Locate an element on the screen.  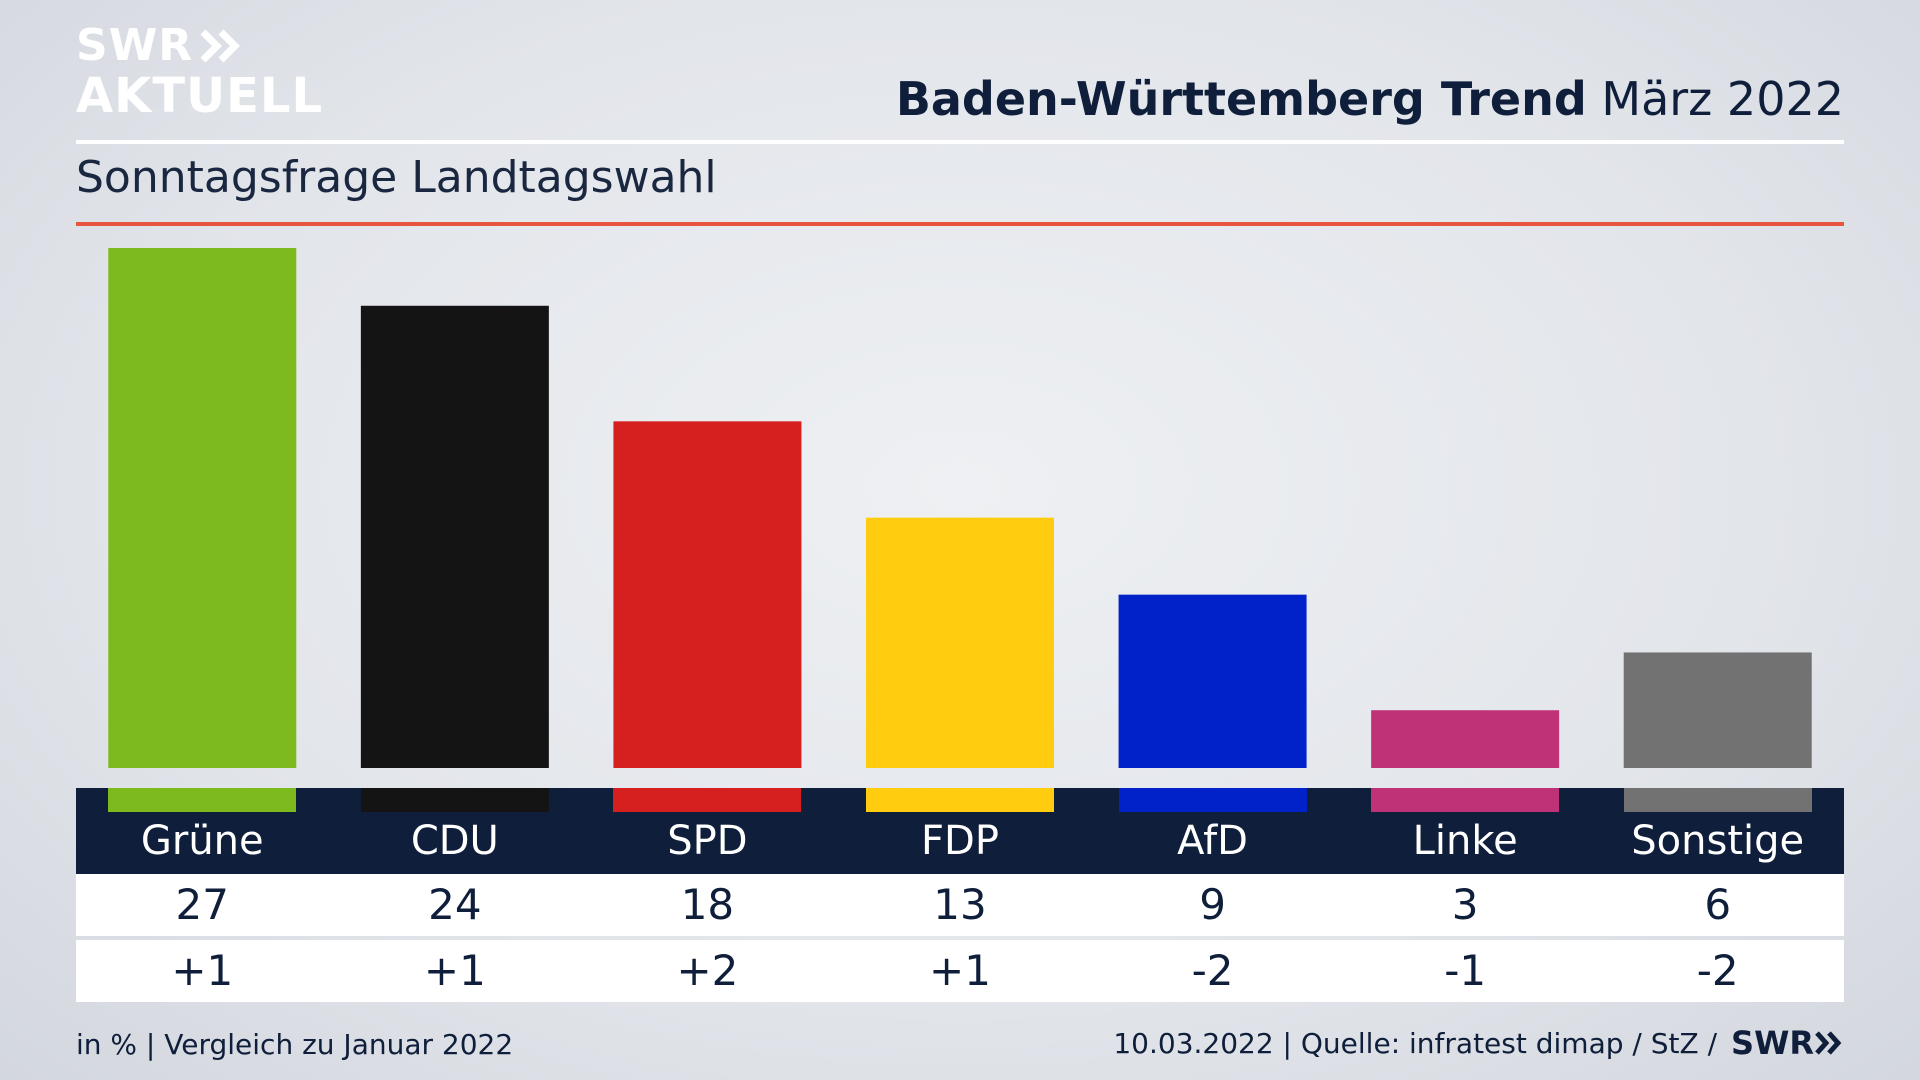
accent-divider is located at coordinates (960, 224).